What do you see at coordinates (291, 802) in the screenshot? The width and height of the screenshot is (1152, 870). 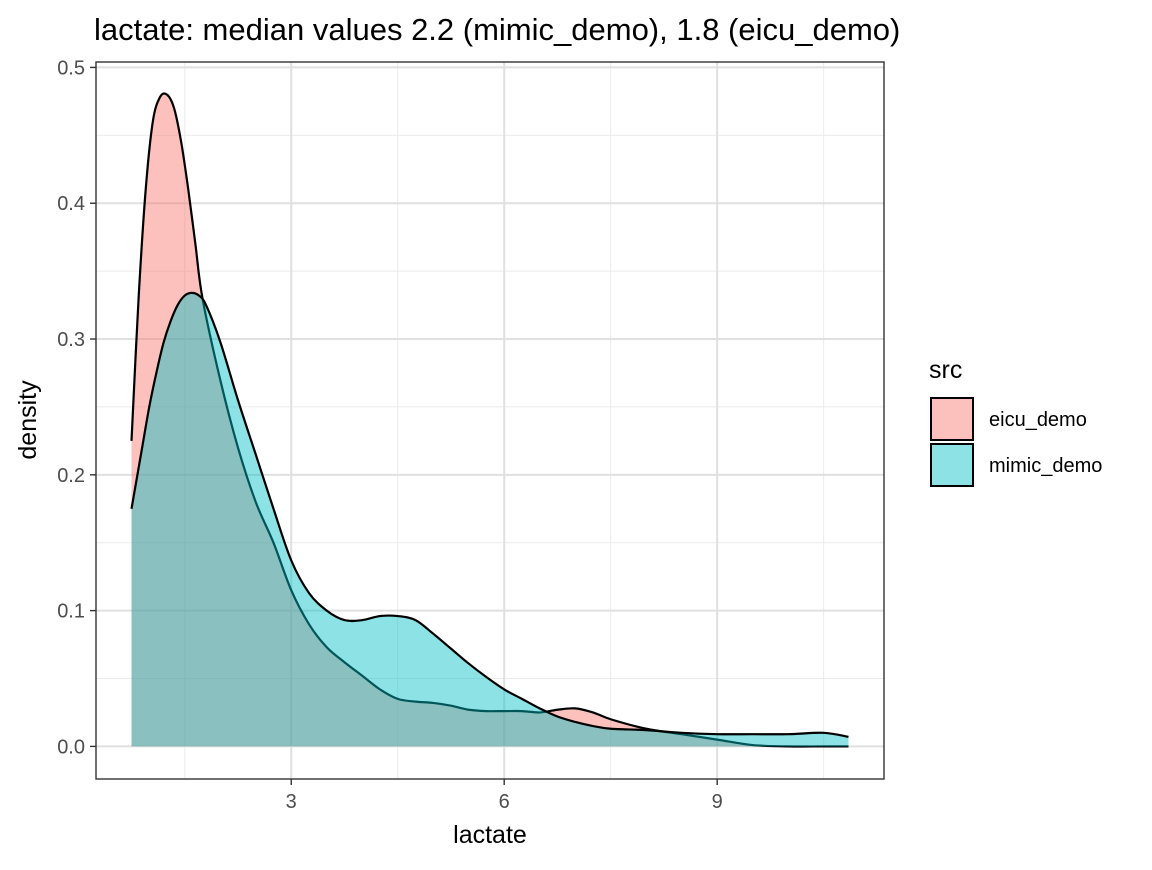 I see `x-tick-label-0: 3` at bounding box center [291, 802].